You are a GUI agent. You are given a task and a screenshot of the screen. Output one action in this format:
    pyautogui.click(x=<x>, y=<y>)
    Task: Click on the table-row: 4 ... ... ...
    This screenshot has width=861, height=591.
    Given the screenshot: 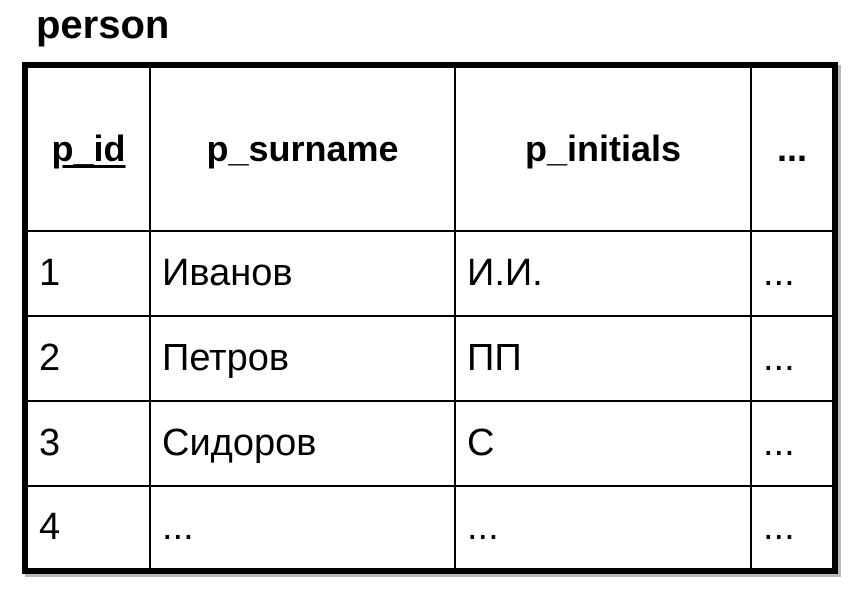 What is the action you would take?
    pyautogui.click(x=430, y=528)
    